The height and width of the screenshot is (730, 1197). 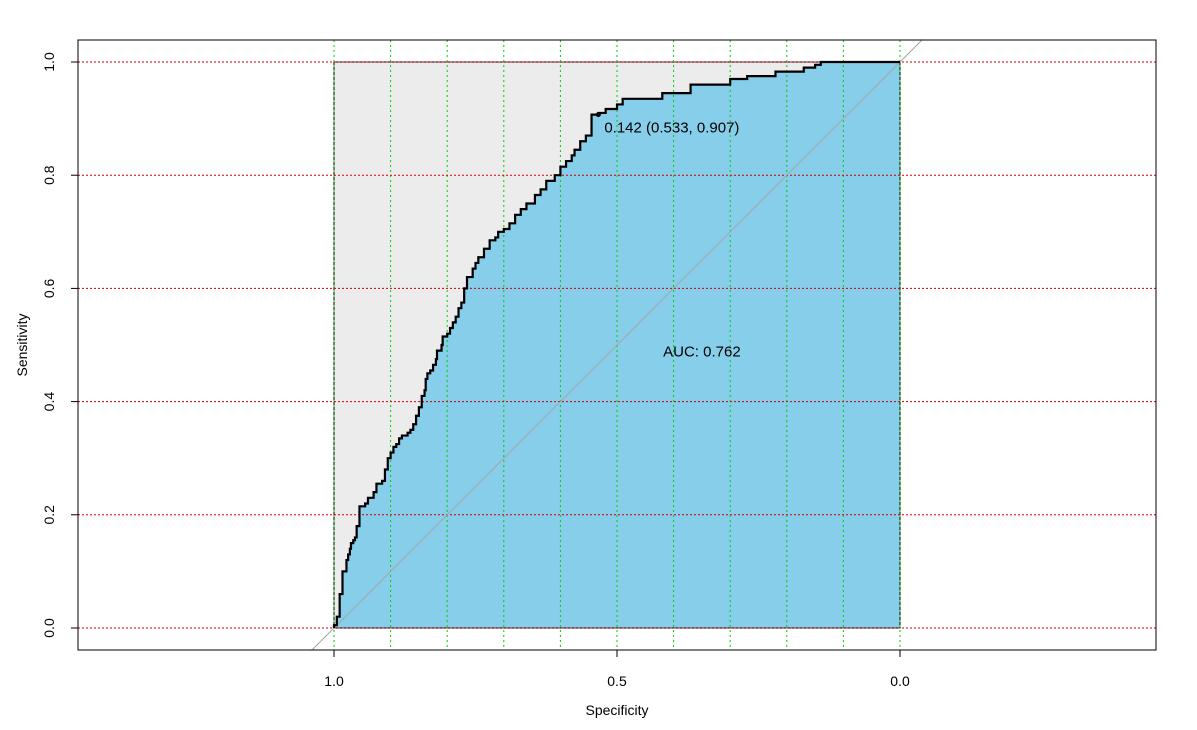 I want to click on x-tick-label: 1.0, so click(x=334, y=681).